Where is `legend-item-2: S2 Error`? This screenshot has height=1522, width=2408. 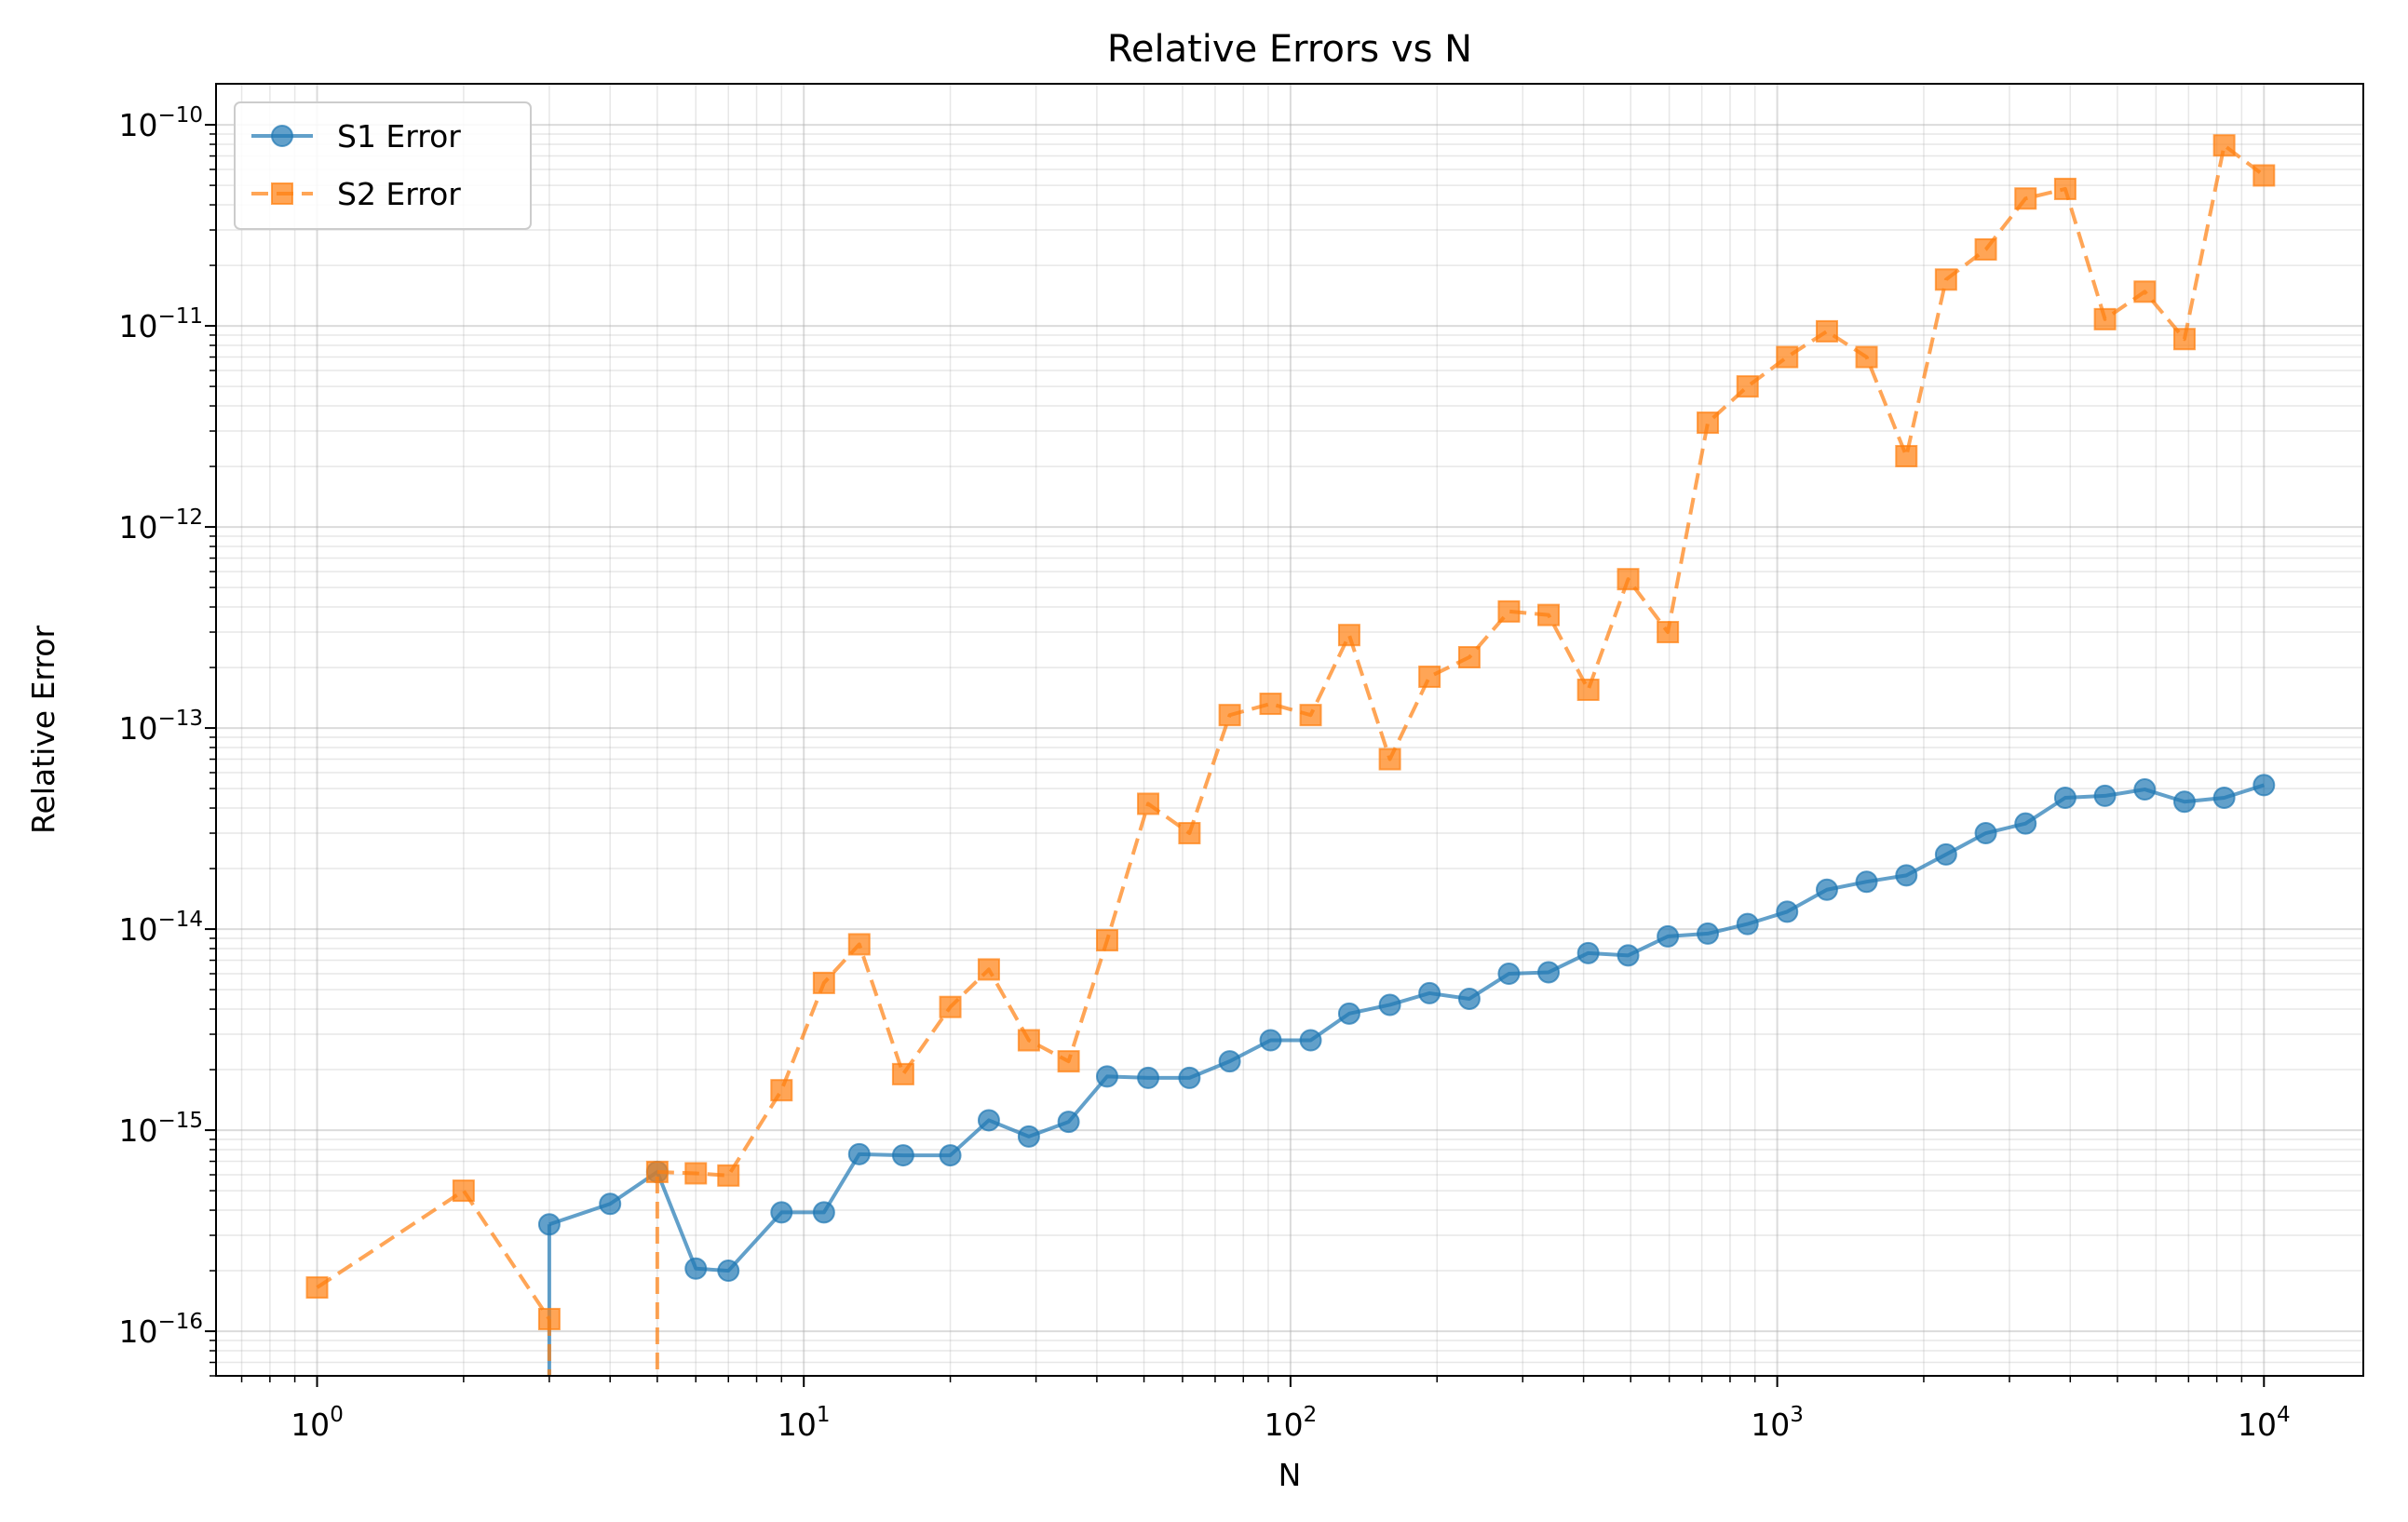
legend-item-2: S2 Error is located at coordinates (356, 194).